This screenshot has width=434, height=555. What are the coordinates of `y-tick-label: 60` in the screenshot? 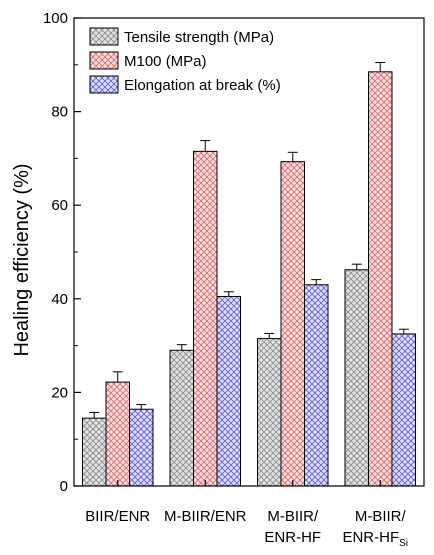 It's located at (59, 205).